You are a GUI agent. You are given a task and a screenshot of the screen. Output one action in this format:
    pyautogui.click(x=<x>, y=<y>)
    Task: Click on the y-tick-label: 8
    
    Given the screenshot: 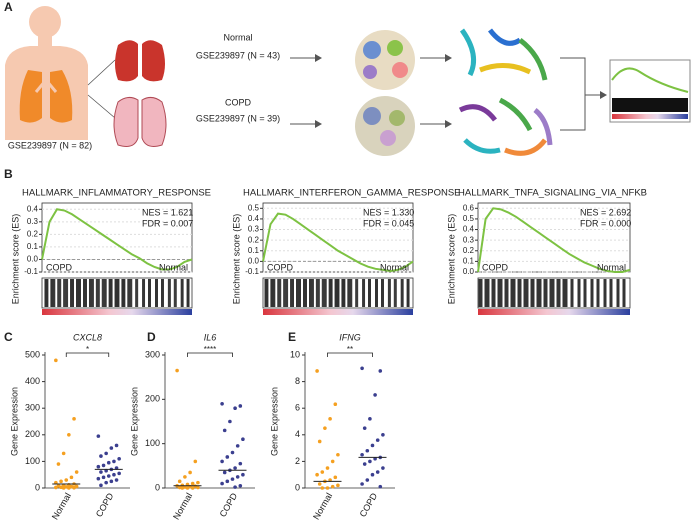 What is the action you would take?
    pyautogui.click(x=297, y=381)
    